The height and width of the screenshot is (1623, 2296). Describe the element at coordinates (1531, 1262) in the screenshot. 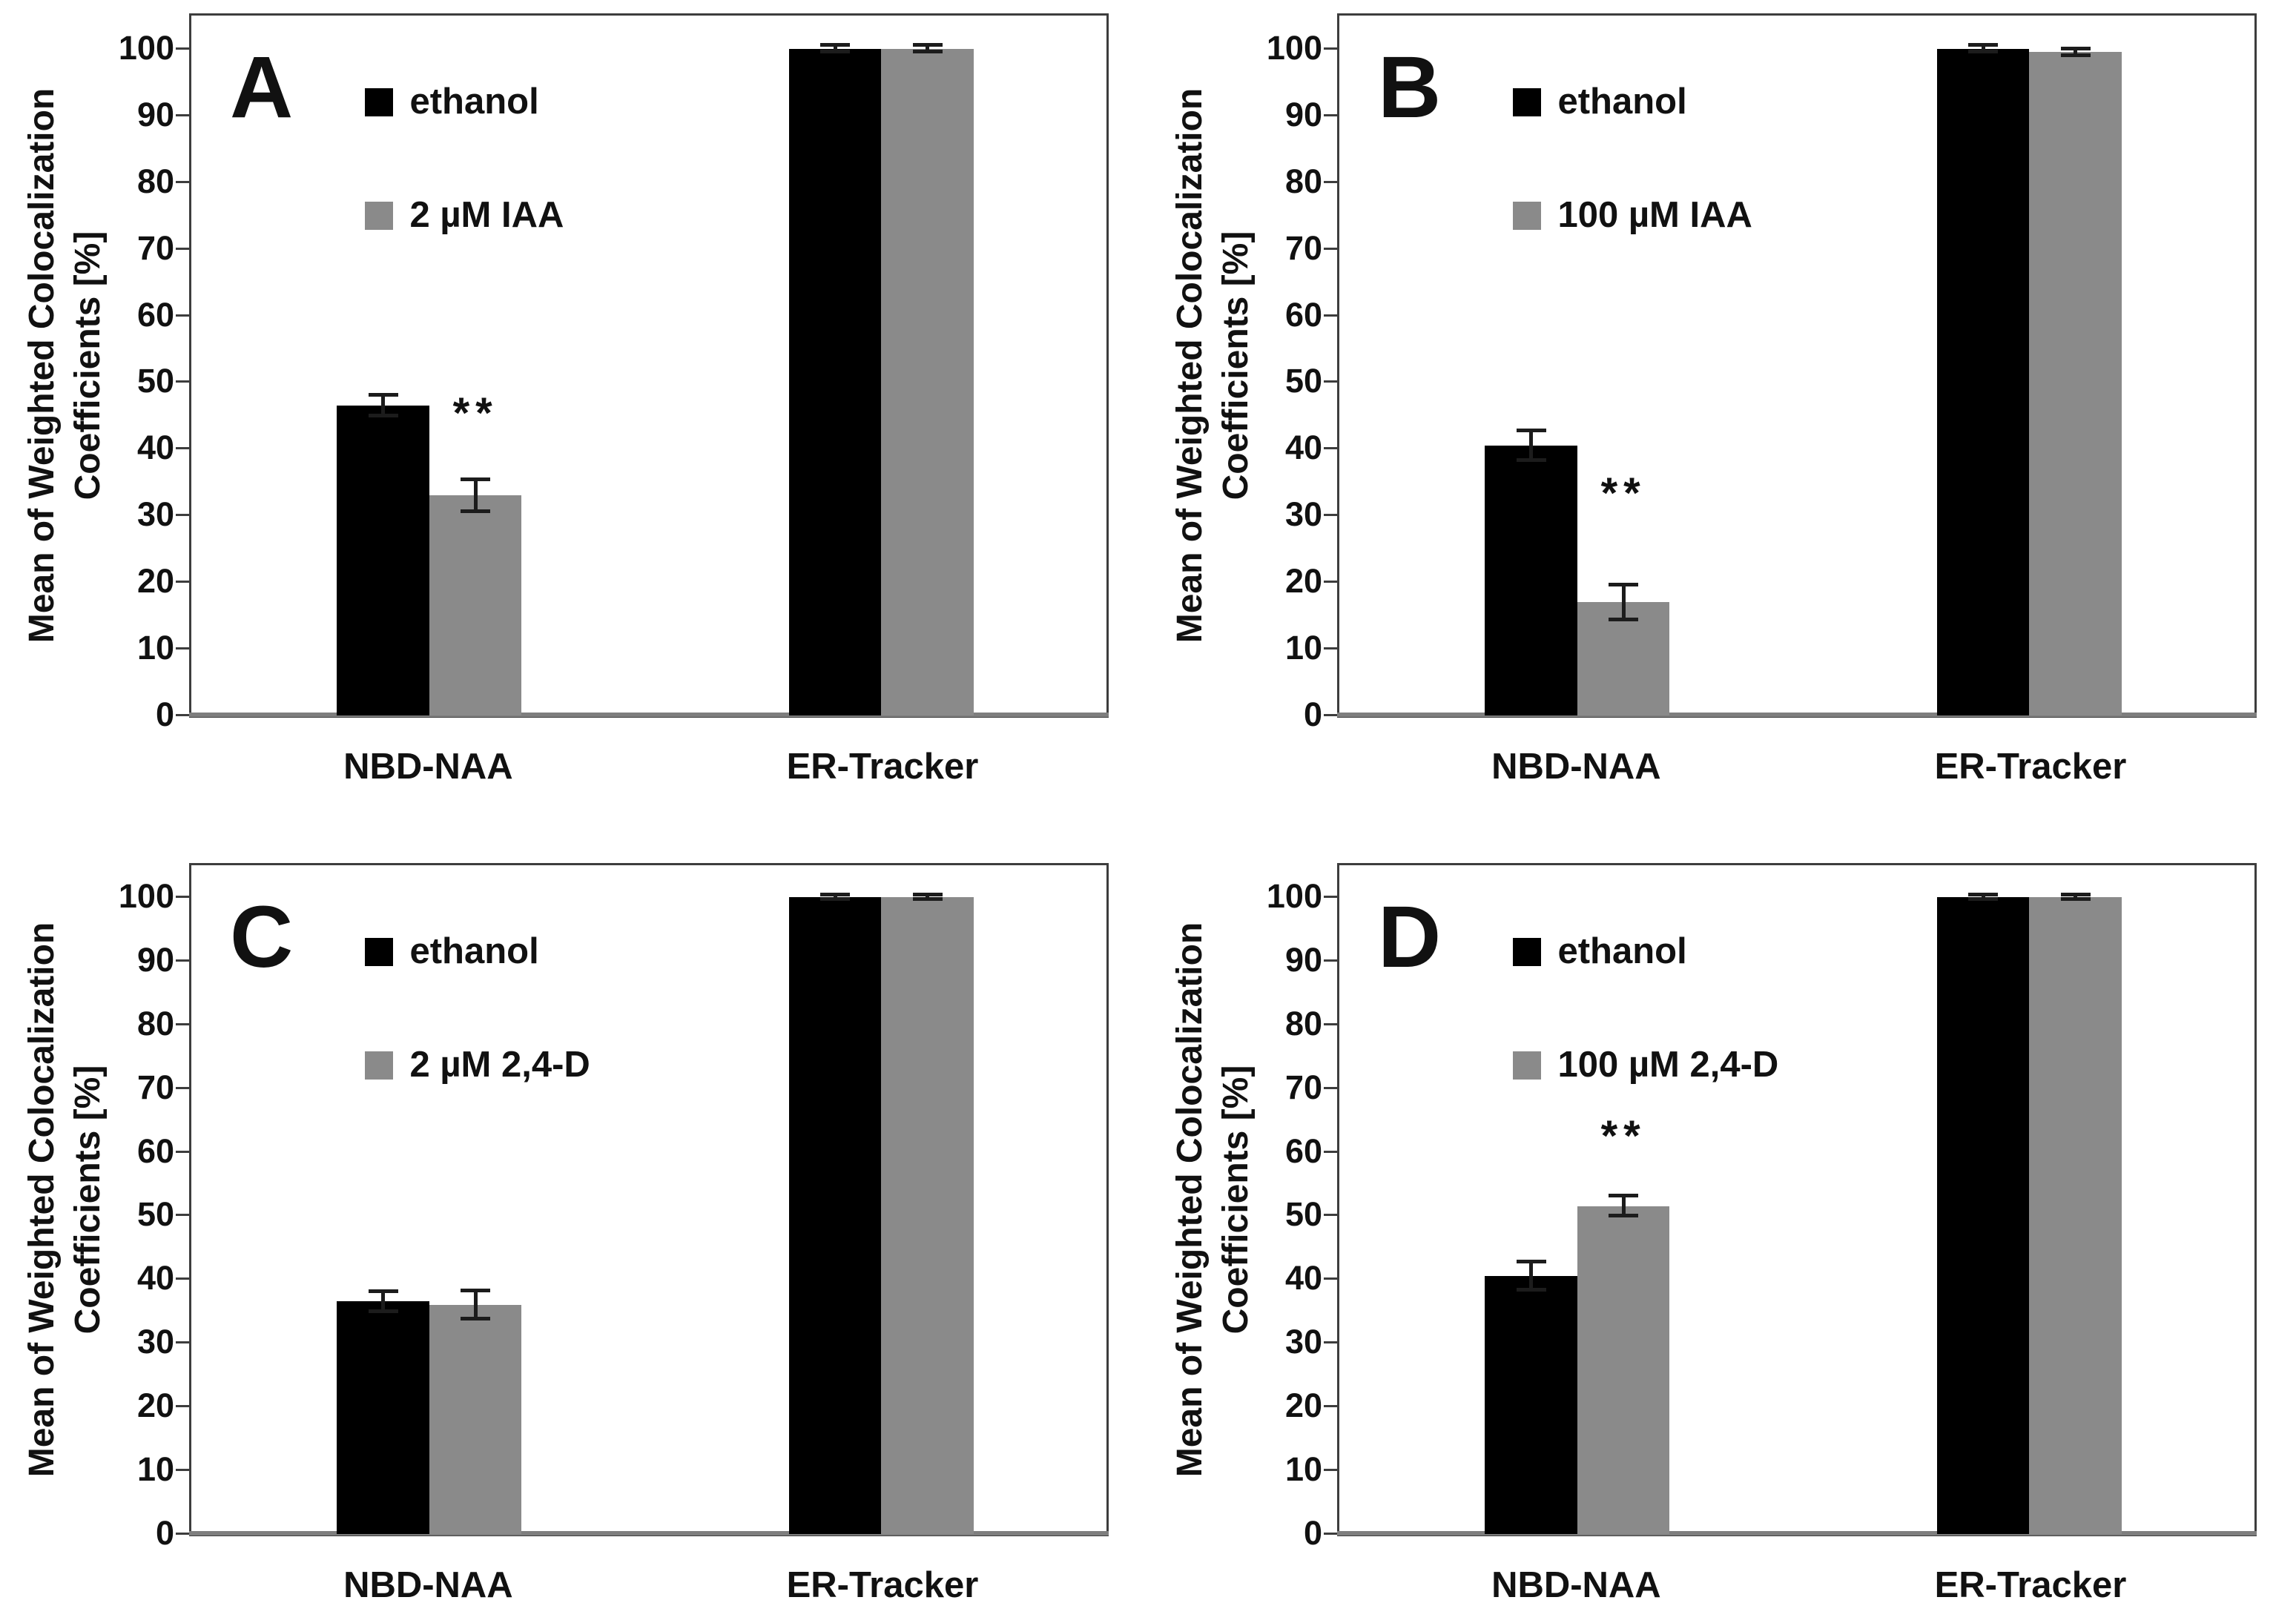

I see `error-cap-top-ethanol-nbd-naa` at that location.